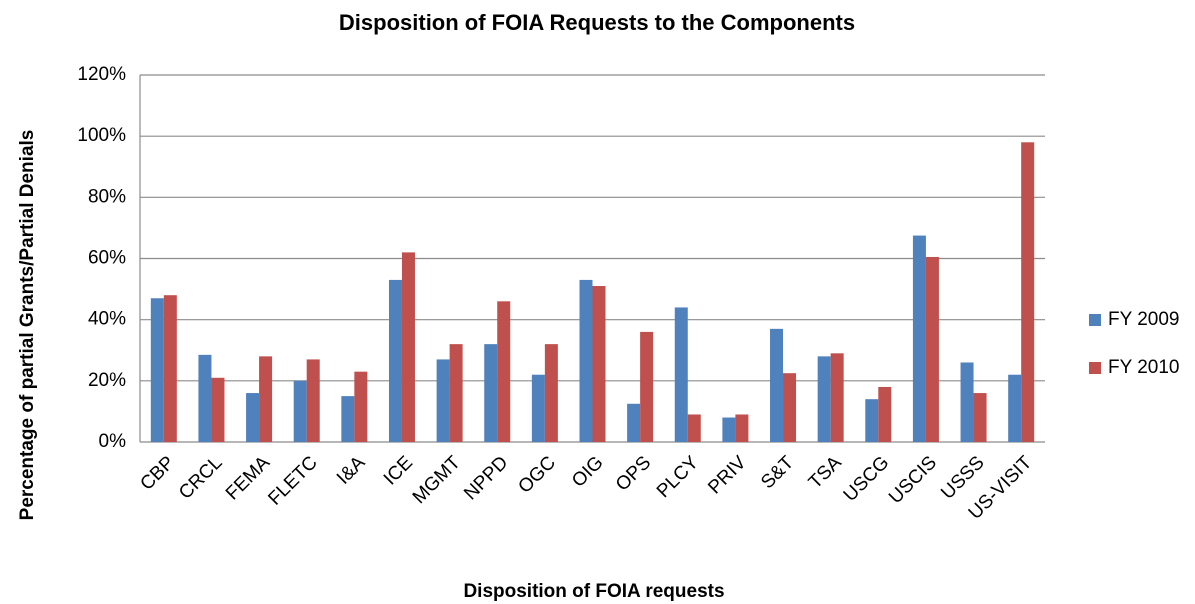  What do you see at coordinates (486, 478) in the screenshot?
I see `x-tick-label: NPPD` at bounding box center [486, 478].